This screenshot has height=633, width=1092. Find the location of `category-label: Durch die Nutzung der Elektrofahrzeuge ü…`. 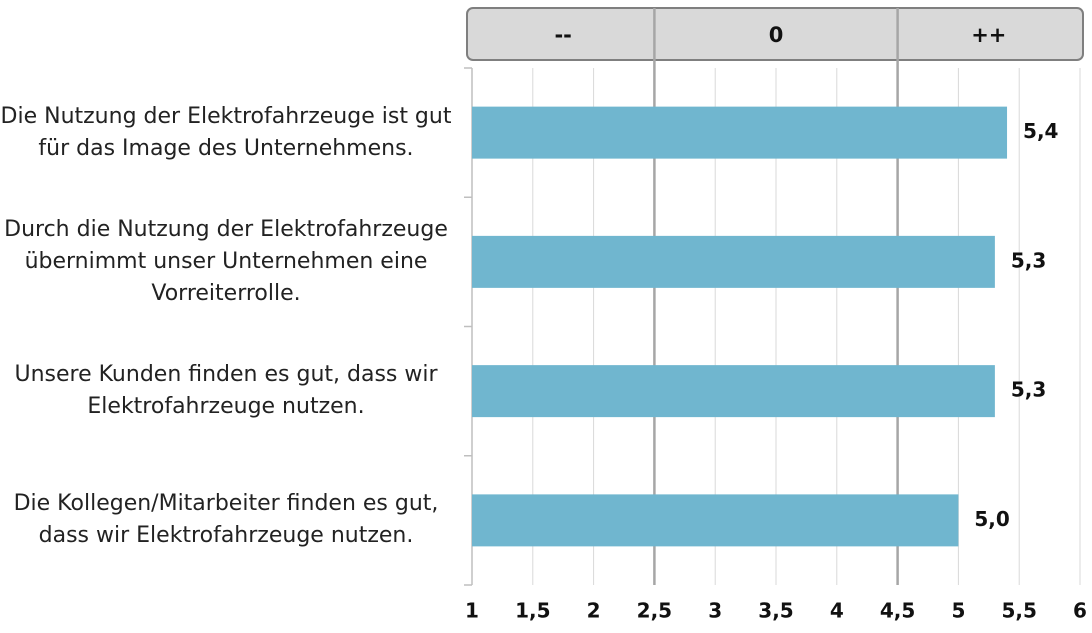

category-label: Durch die Nutzung der Elektrofahrzeuge ü… is located at coordinates (226, 261).